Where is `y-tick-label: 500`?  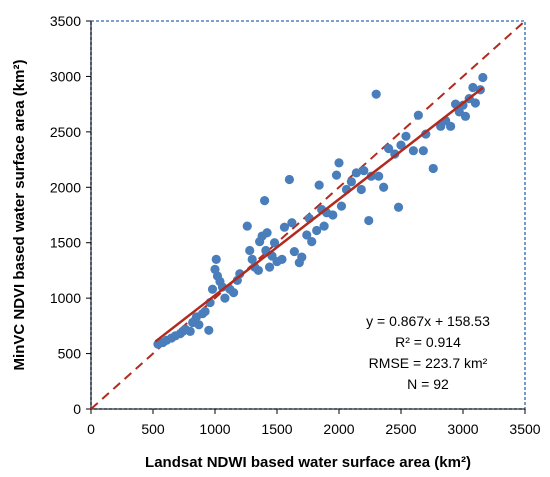 y-tick-label: 500 is located at coordinates (70, 354).